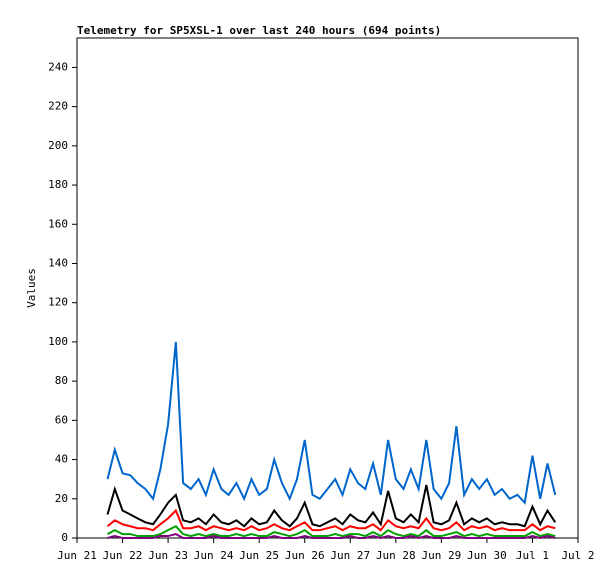 This screenshot has height=579, width=615. Describe the element at coordinates (123, 555) in the screenshot. I see `x-tick-label: Jun 22` at that location.